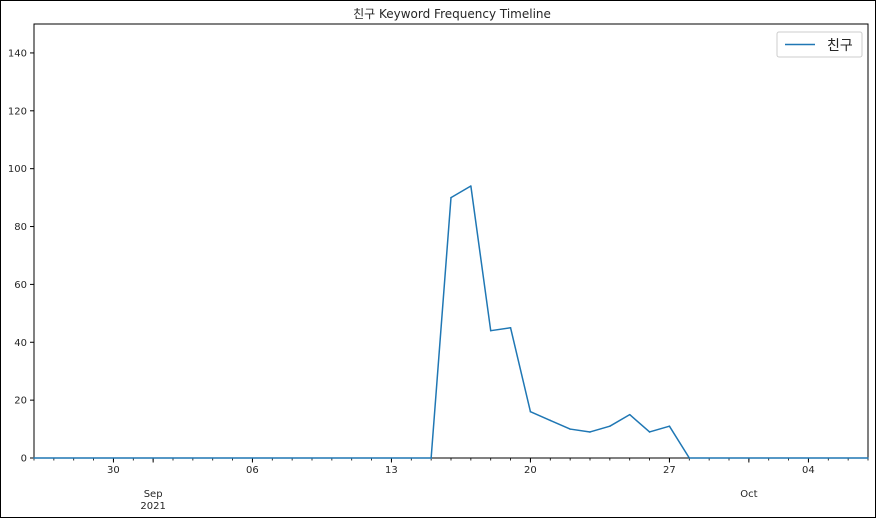  What do you see at coordinates (252, 470) in the screenshot?
I see `x-tick-label: 06` at bounding box center [252, 470].